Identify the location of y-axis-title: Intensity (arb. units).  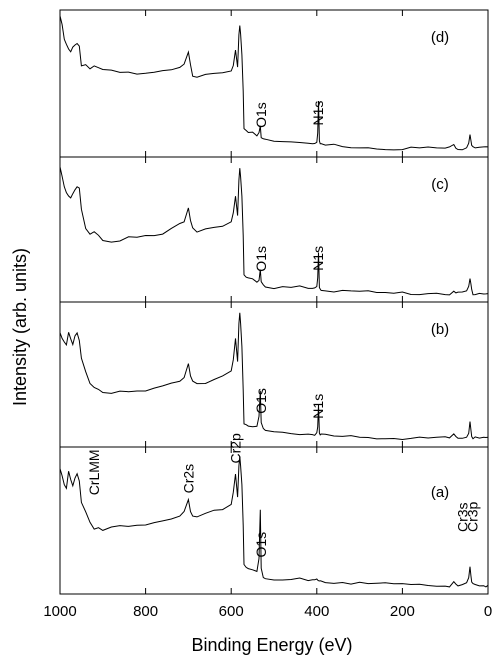
(20, 327).